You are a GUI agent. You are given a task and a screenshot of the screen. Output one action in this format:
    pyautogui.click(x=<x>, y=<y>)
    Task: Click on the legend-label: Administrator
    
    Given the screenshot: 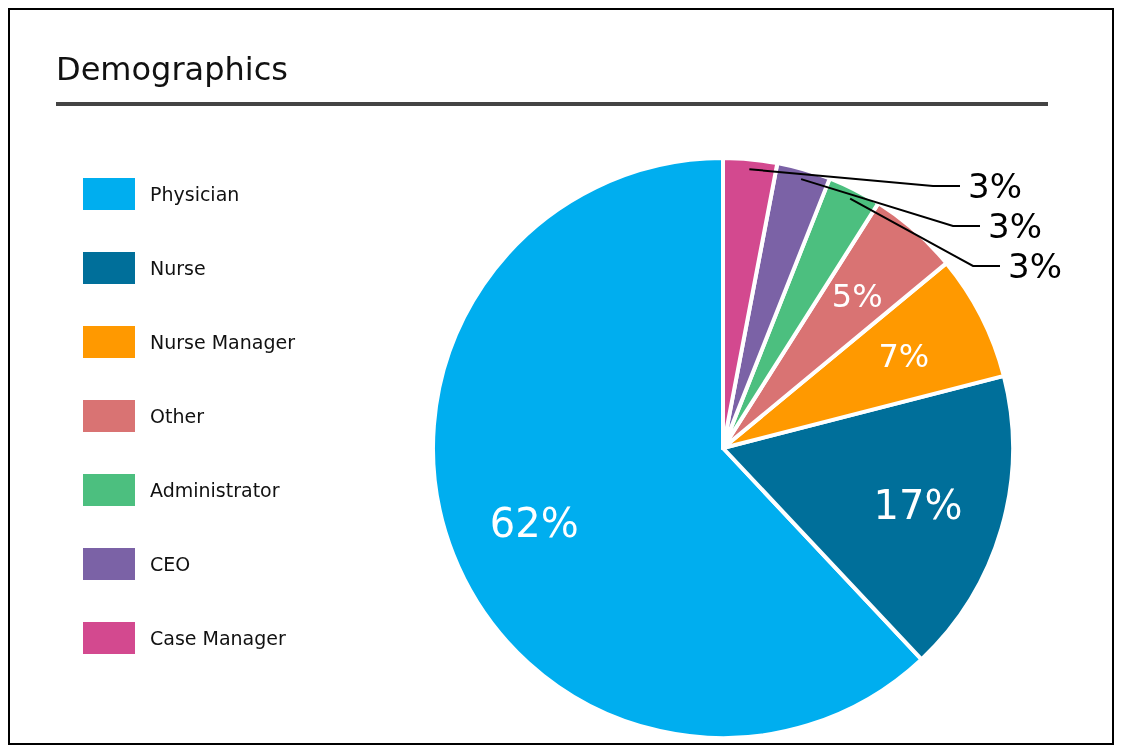 What is the action you would take?
    pyautogui.click(x=215, y=490)
    